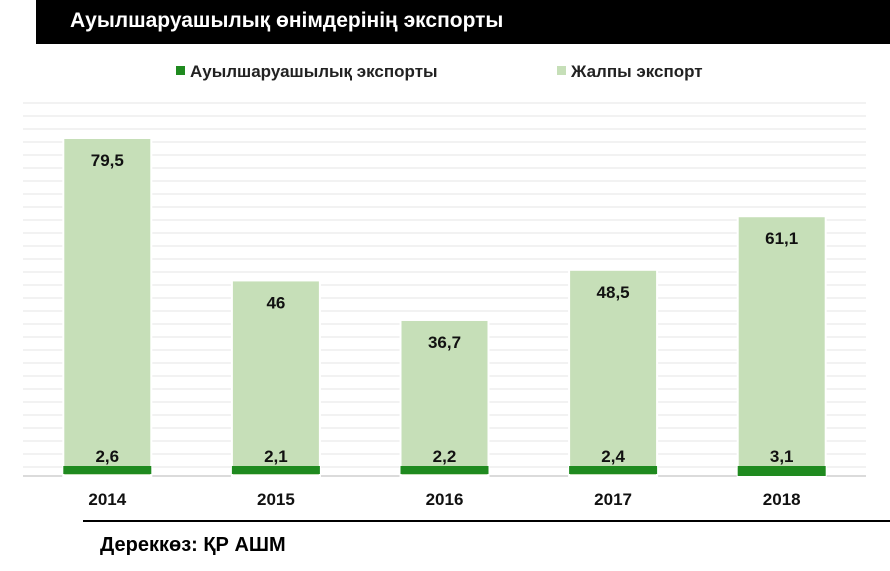  I want to click on x-tick-label-2018: 2018, so click(782, 499).